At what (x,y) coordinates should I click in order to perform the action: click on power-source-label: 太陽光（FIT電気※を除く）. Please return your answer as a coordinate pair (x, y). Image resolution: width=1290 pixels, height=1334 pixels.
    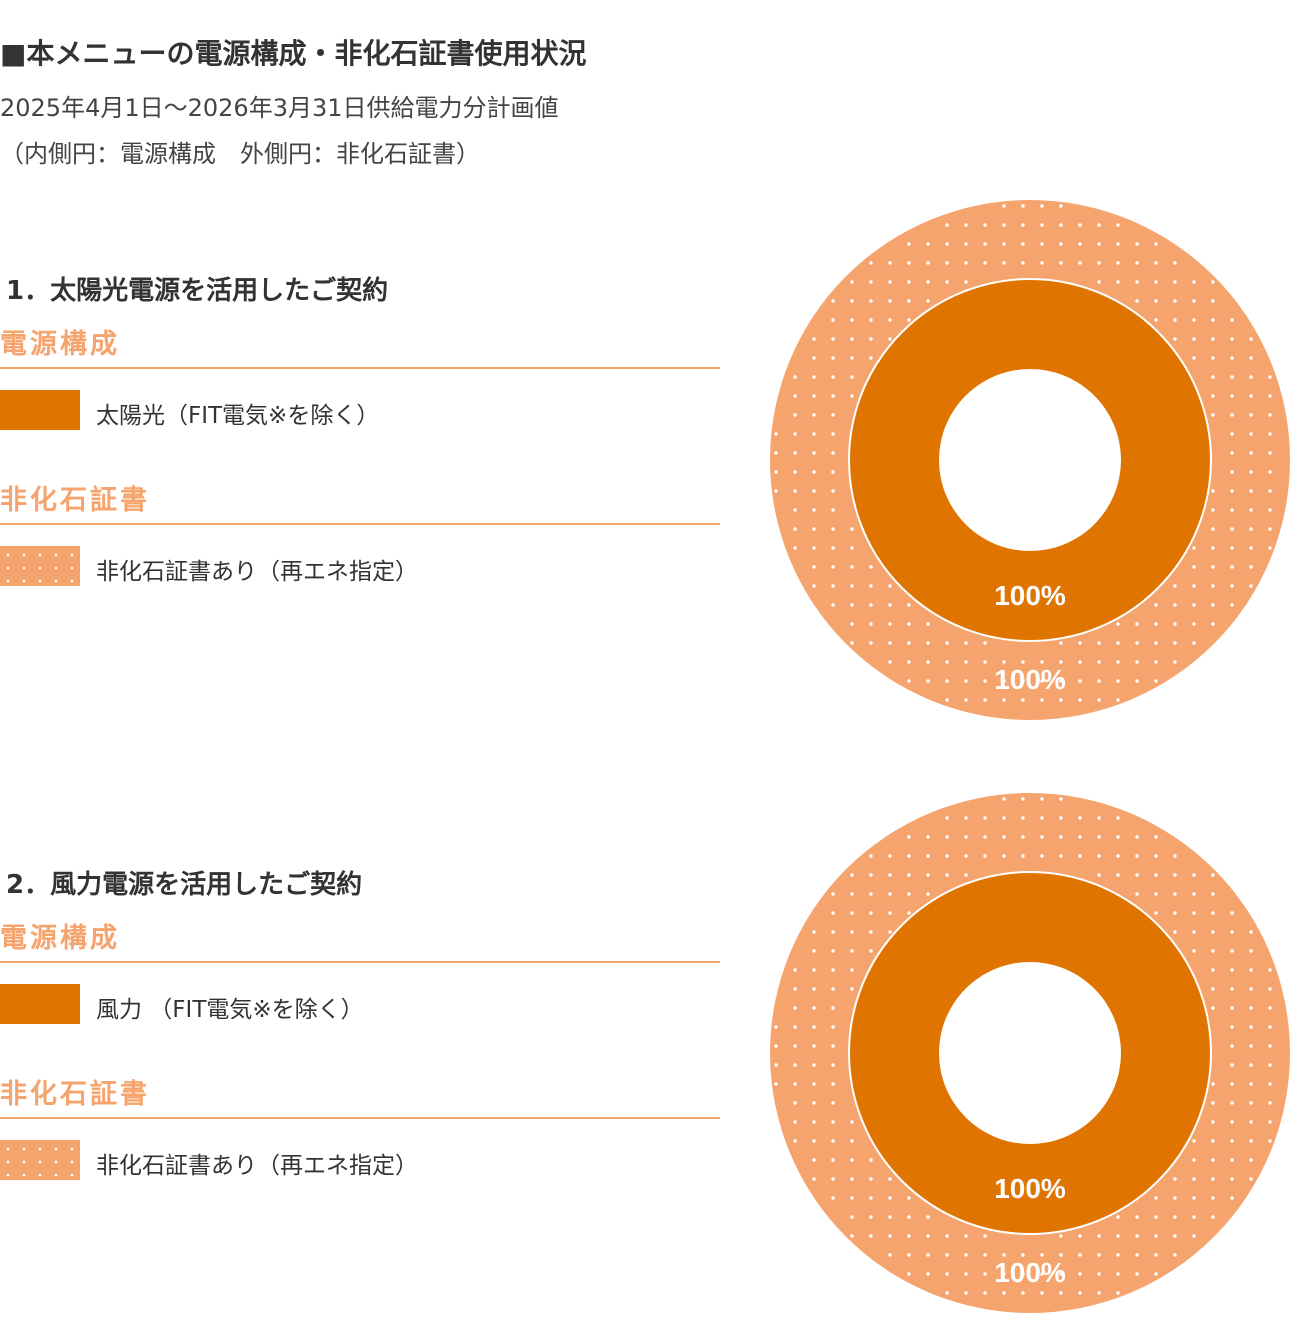
    Looking at the image, I should click on (238, 416).